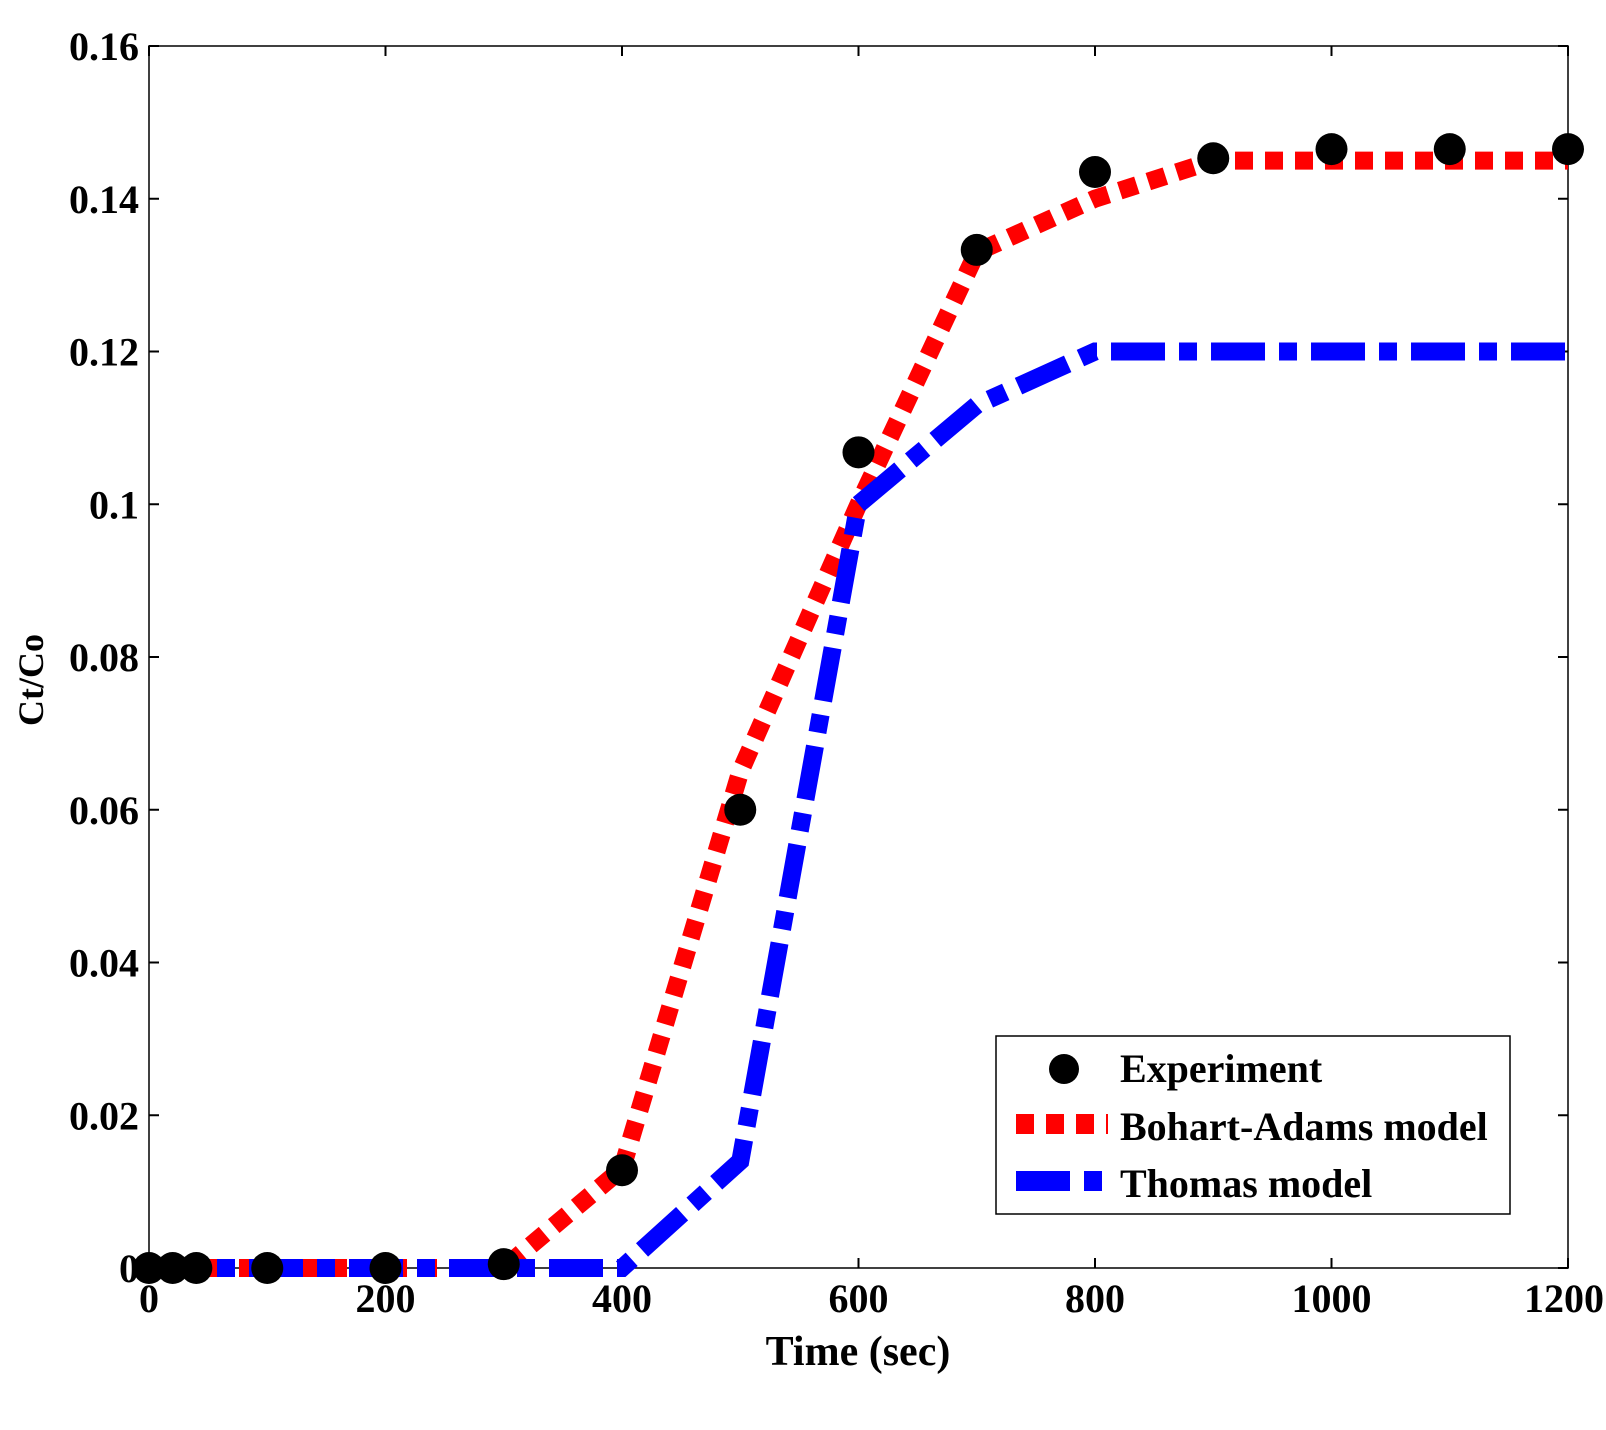 This screenshot has height=1430, width=1606. Describe the element at coordinates (1332, 1298) in the screenshot. I see `x-tick-label: 1000` at that location.